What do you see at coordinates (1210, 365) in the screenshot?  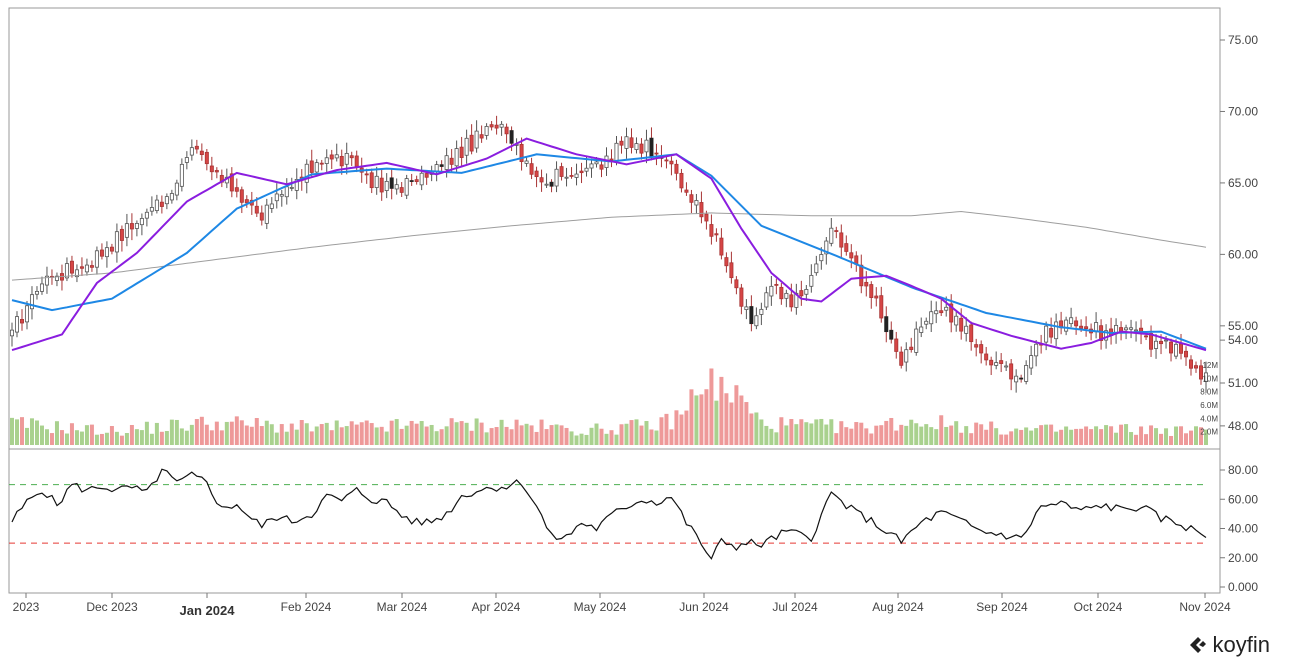 I see `volume-tick-label: 12M` at bounding box center [1210, 365].